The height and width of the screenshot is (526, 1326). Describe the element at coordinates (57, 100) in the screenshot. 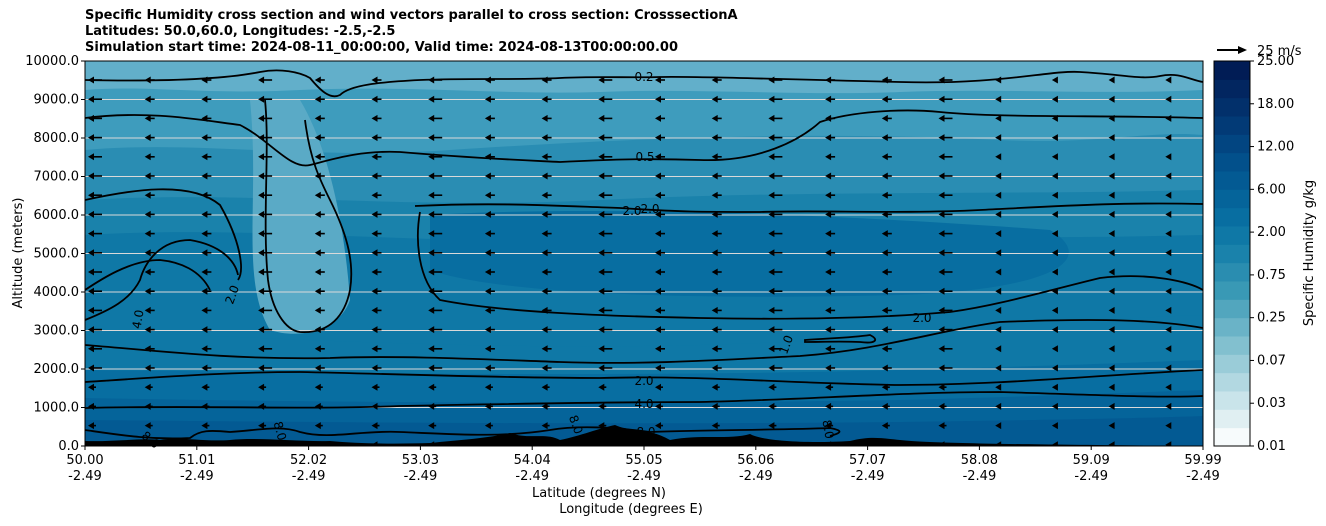

I see `y-tick-label: 9000.0` at that location.